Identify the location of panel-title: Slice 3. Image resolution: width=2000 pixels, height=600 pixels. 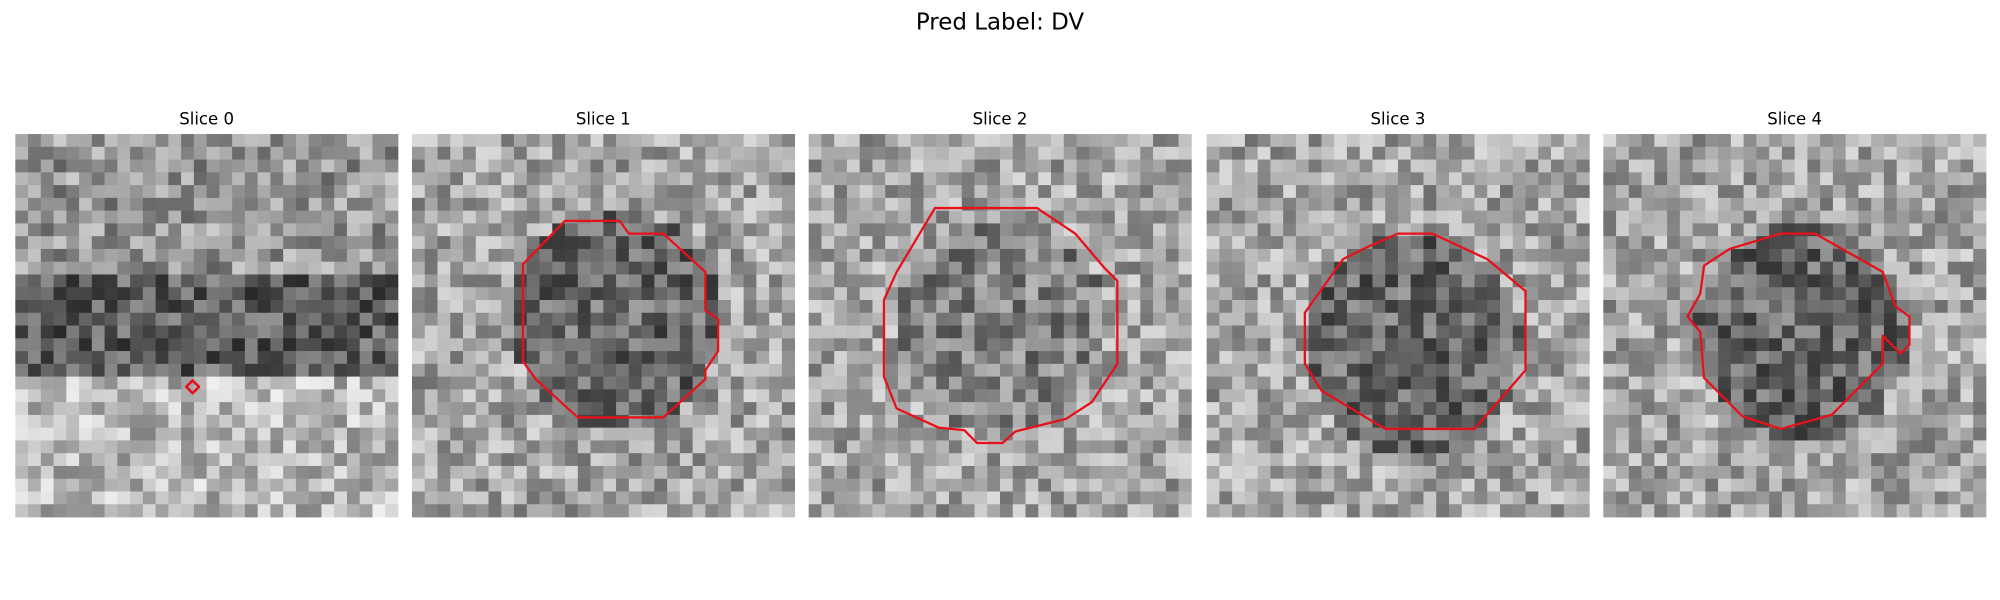
(1398, 118).